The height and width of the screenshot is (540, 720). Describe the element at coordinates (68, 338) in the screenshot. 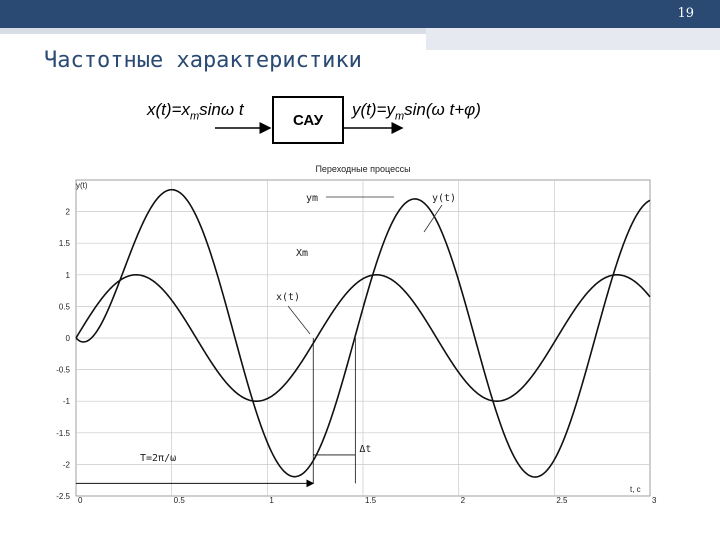

I see `y-tick-label: 0` at that location.